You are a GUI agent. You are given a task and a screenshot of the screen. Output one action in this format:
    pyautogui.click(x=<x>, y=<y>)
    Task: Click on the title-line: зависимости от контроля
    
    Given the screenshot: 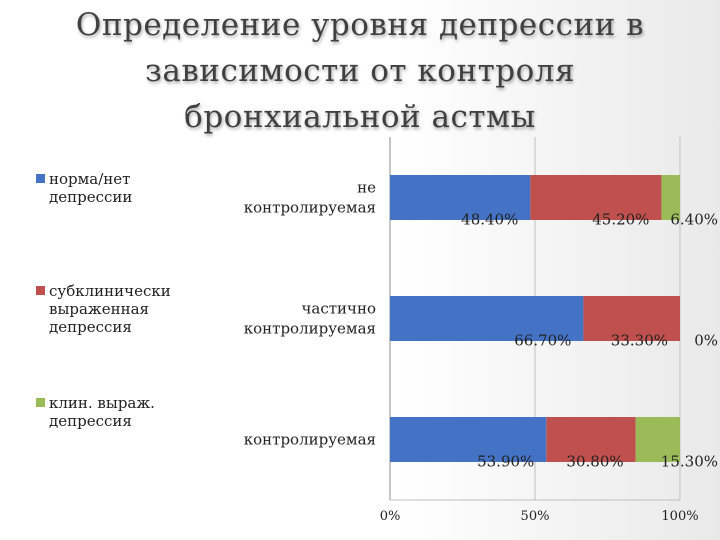 What is the action you would take?
    pyautogui.click(x=360, y=71)
    